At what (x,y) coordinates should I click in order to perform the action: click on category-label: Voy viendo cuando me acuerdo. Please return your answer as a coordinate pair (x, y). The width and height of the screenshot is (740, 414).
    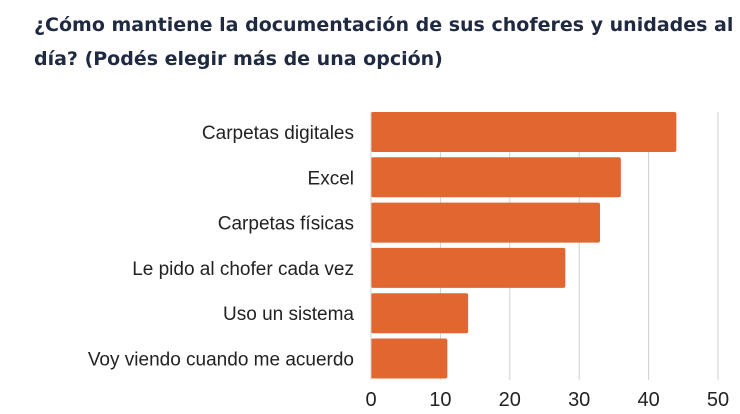
    Looking at the image, I should click on (221, 360).